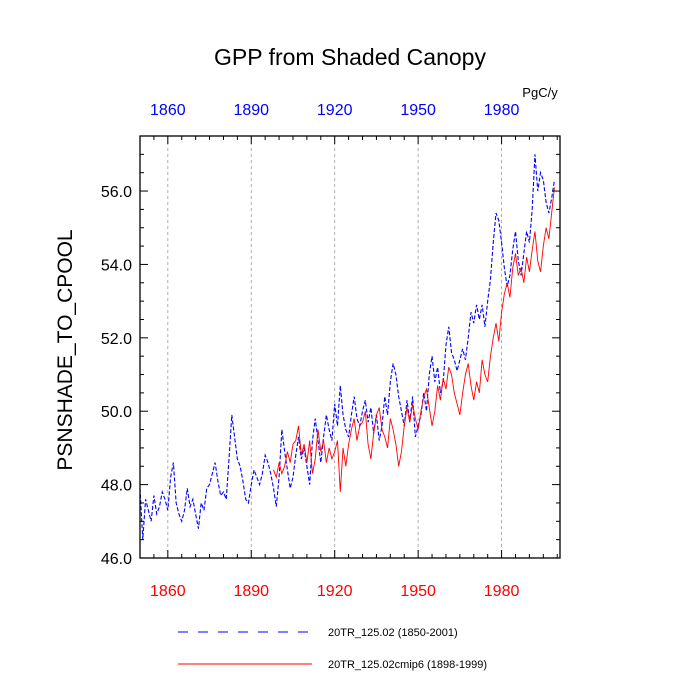  What do you see at coordinates (335, 591) in the screenshot?
I see `x-tick-label-bottom: 1920` at bounding box center [335, 591].